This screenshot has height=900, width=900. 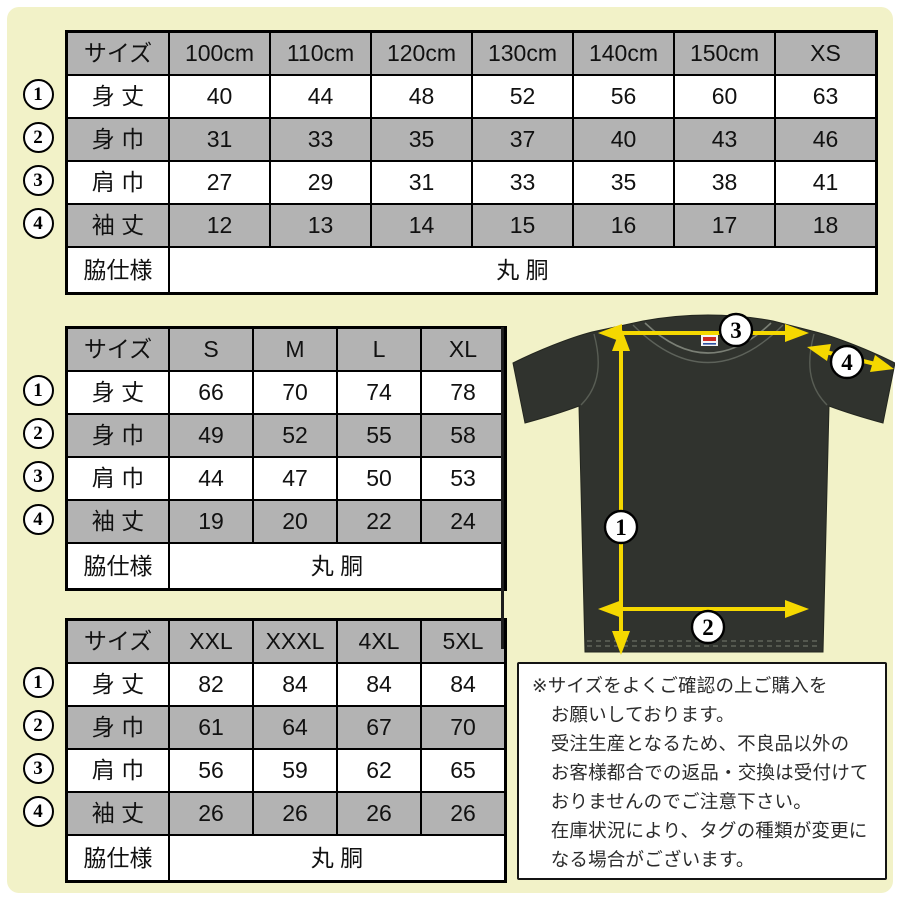 What do you see at coordinates (295, 641) in the screenshot?
I see `size-column-header: XXXL` at bounding box center [295, 641].